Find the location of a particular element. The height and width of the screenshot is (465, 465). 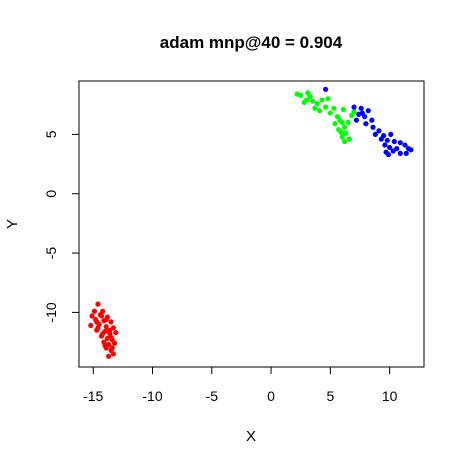

x-tick-label: 10 is located at coordinates (390, 396).